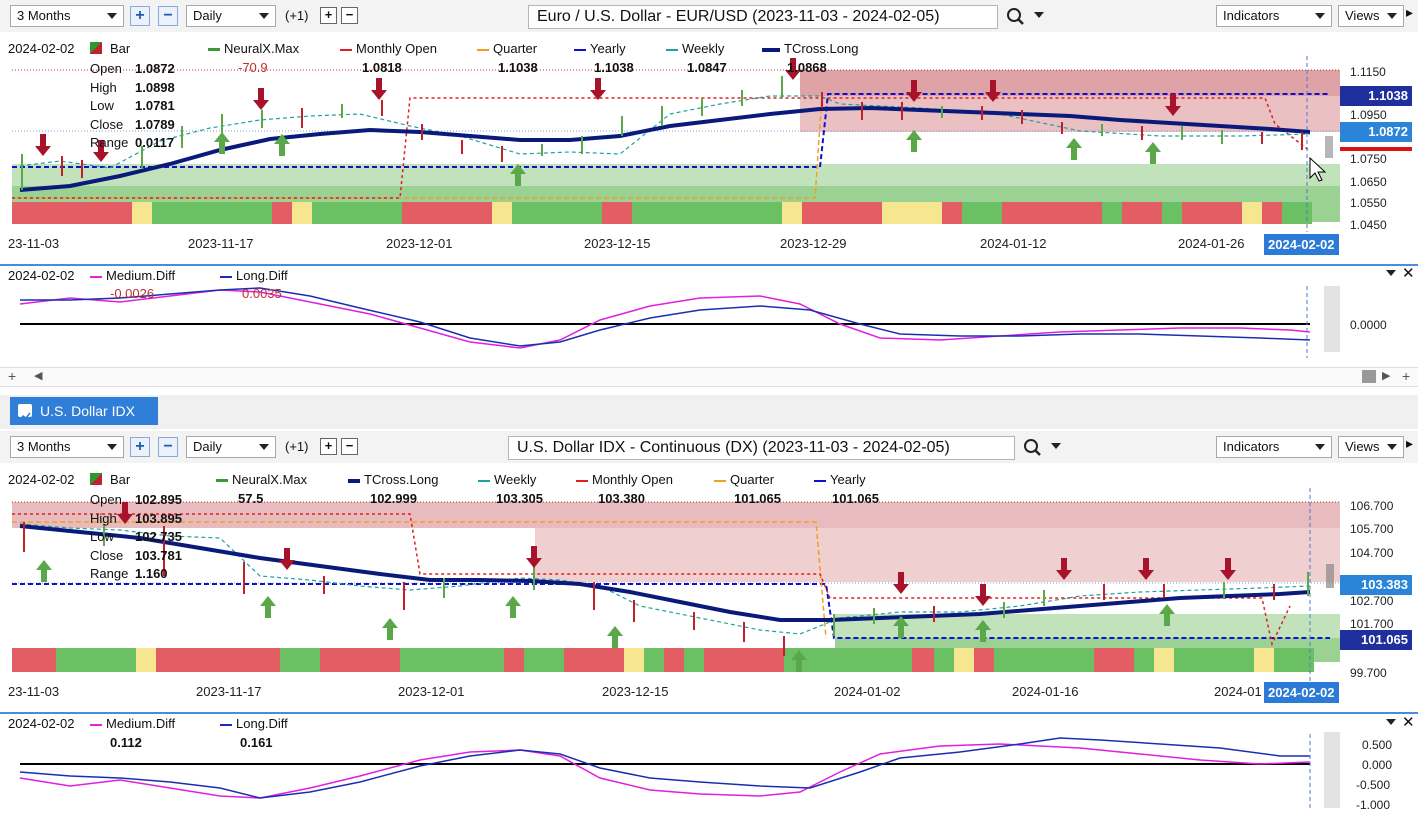 This screenshot has width=1418, height=815. What do you see at coordinates (709, 377) in the screenshot?
I see `horizontal-scrollbar: + ◀ ▶ +` at bounding box center [709, 377].